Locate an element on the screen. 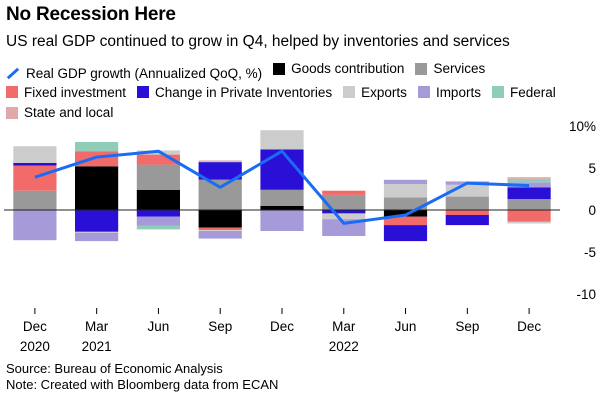 The image size is (602, 401). legend-item: Exports is located at coordinates (375, 92).